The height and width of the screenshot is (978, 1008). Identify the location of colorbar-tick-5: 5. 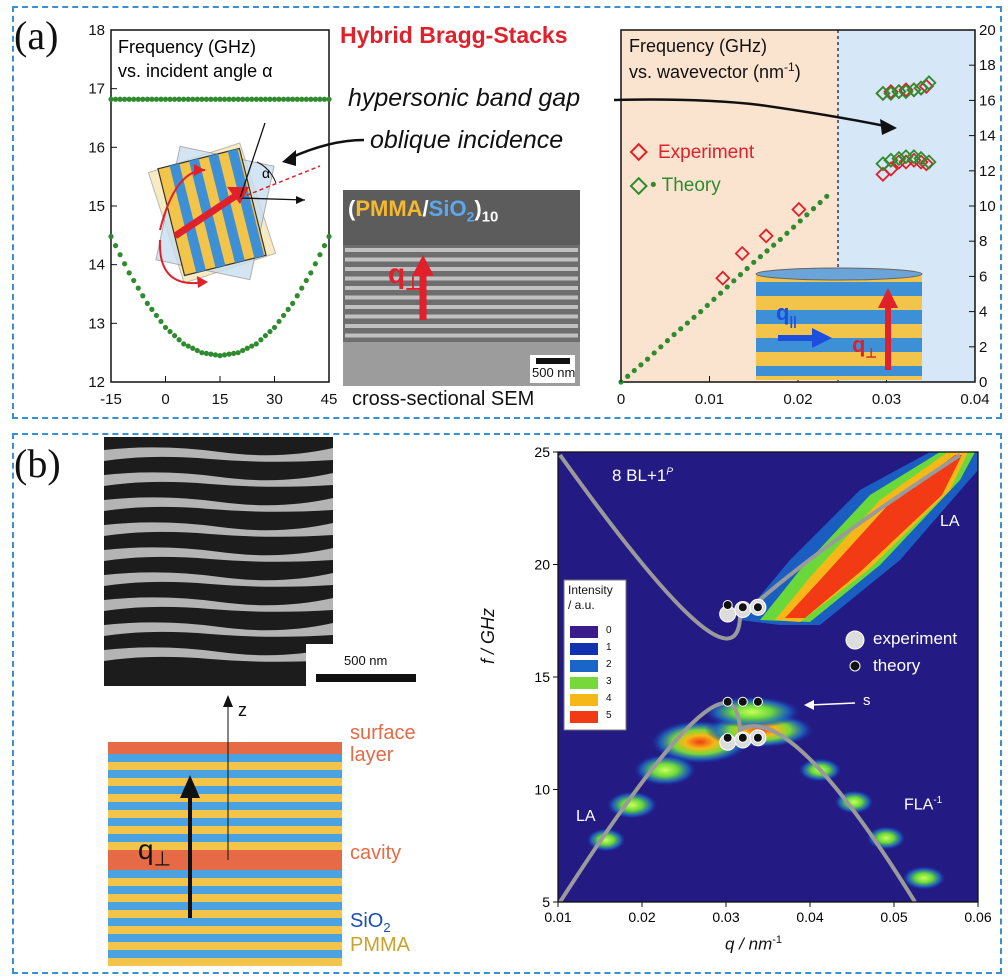
(609, 715).